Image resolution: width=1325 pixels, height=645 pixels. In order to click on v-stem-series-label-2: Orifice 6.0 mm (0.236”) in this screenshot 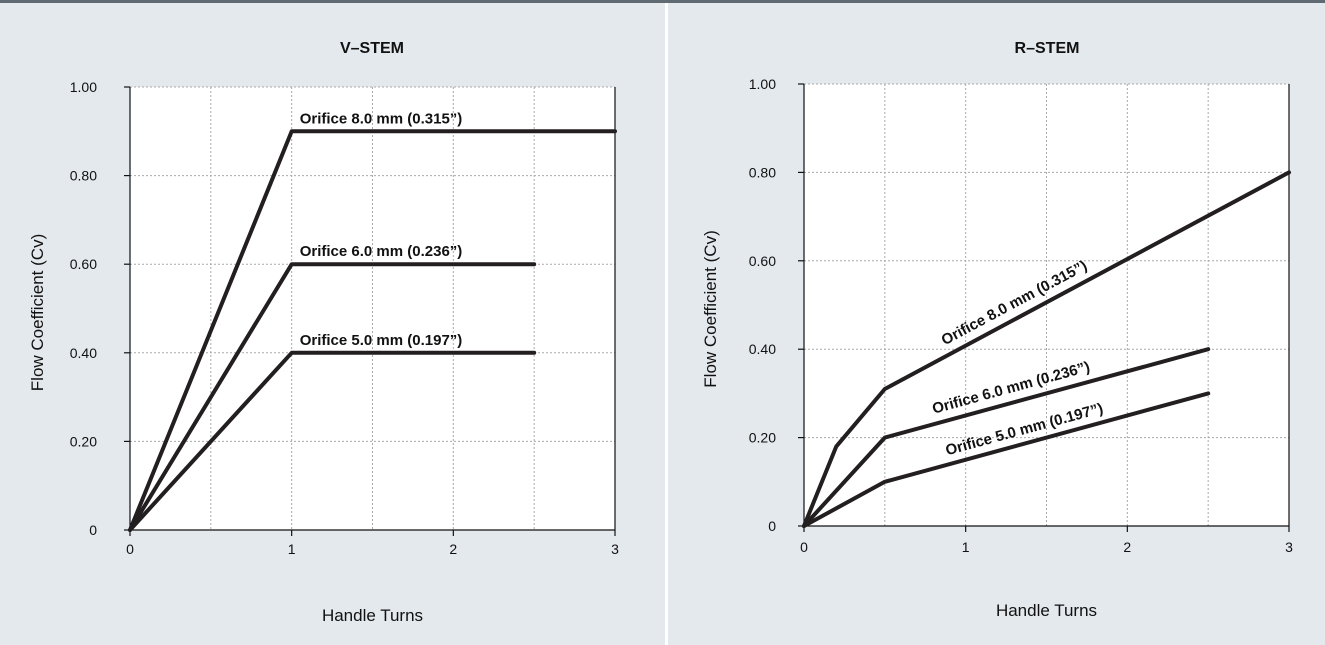, I will do `click(381, 251)`.